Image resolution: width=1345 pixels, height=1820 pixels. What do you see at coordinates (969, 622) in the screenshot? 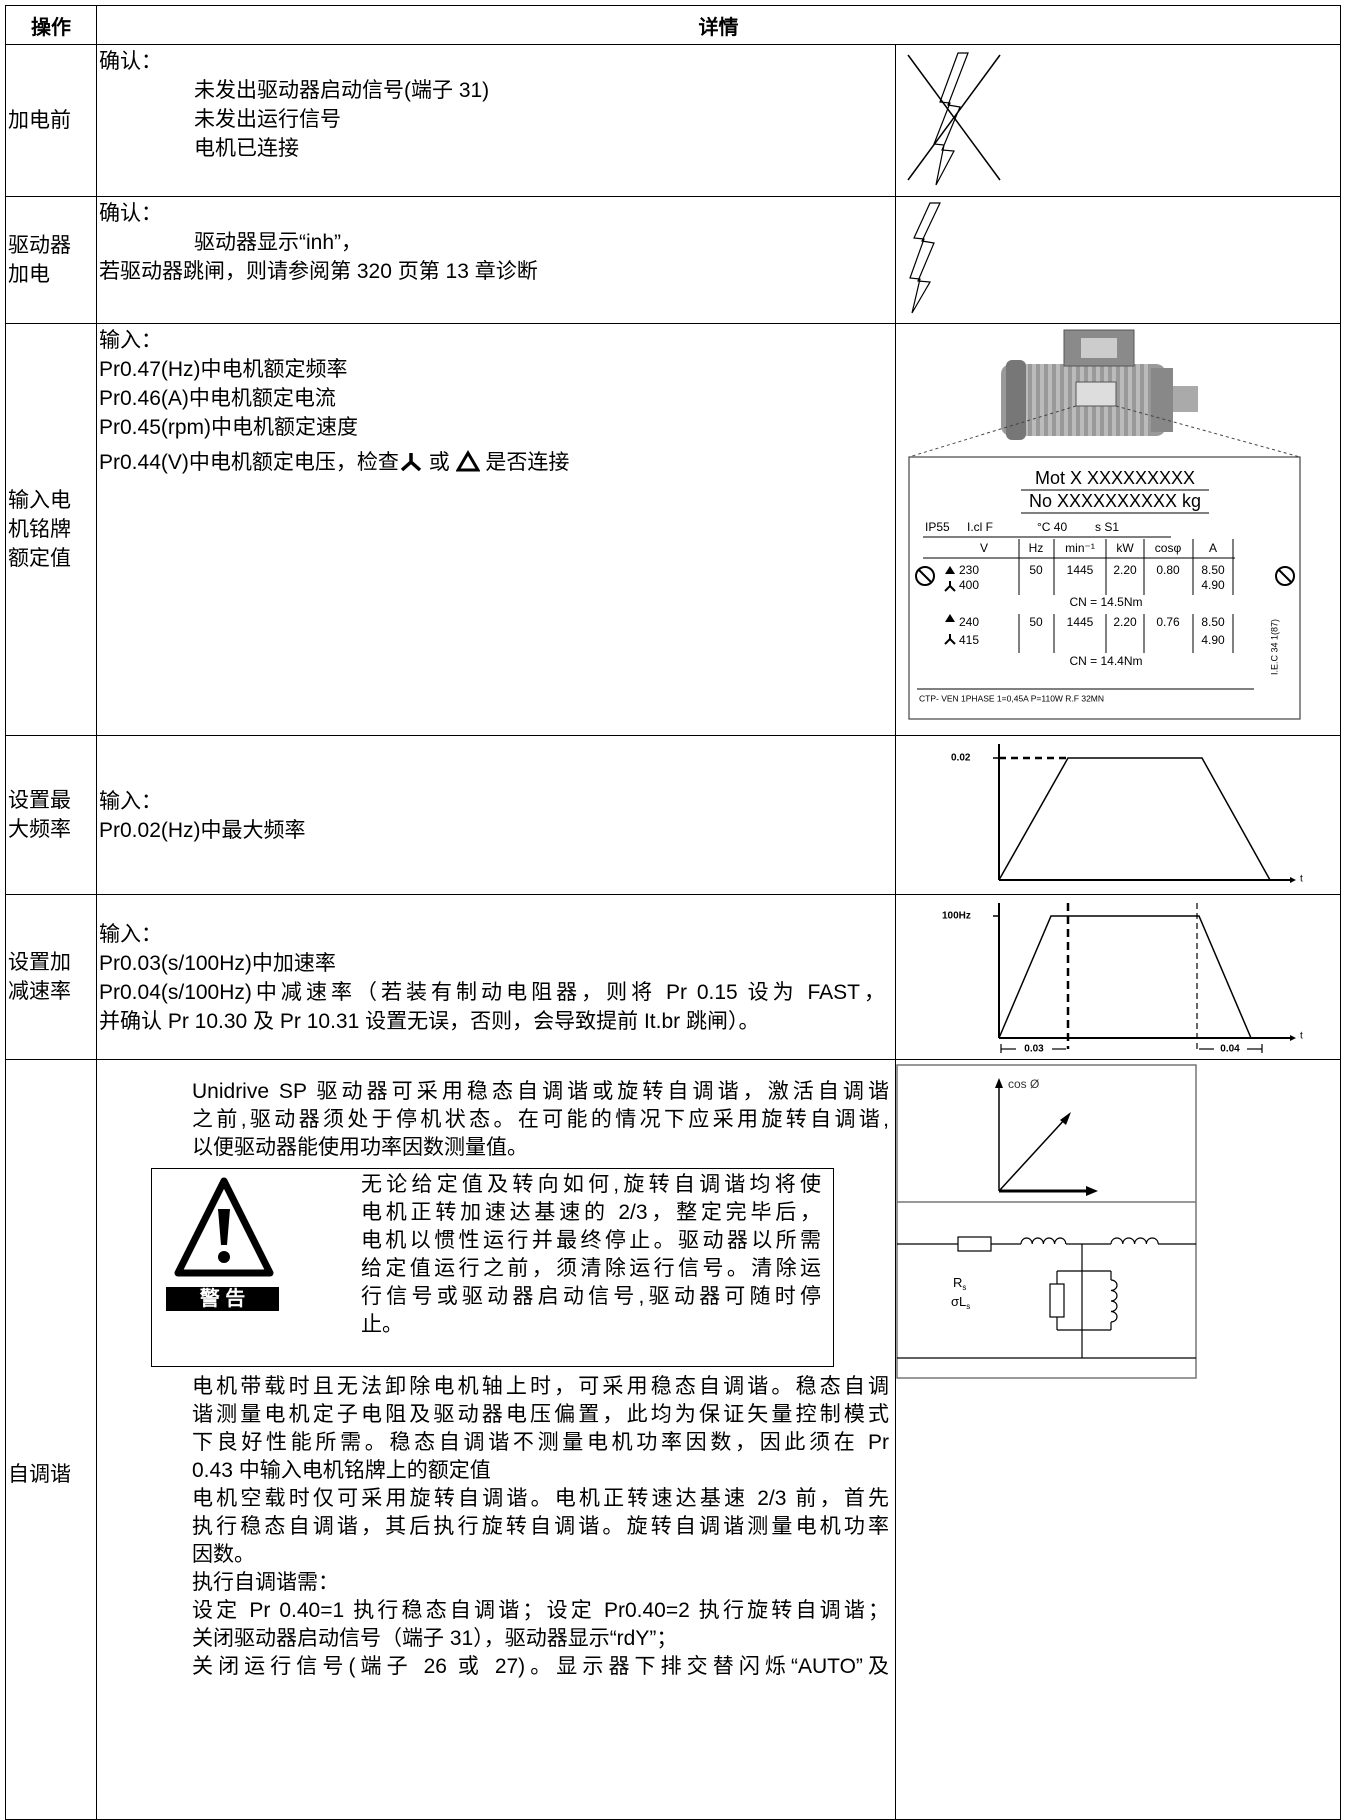
I see `nameplate-text: 240` at bounding box center [969, 622].